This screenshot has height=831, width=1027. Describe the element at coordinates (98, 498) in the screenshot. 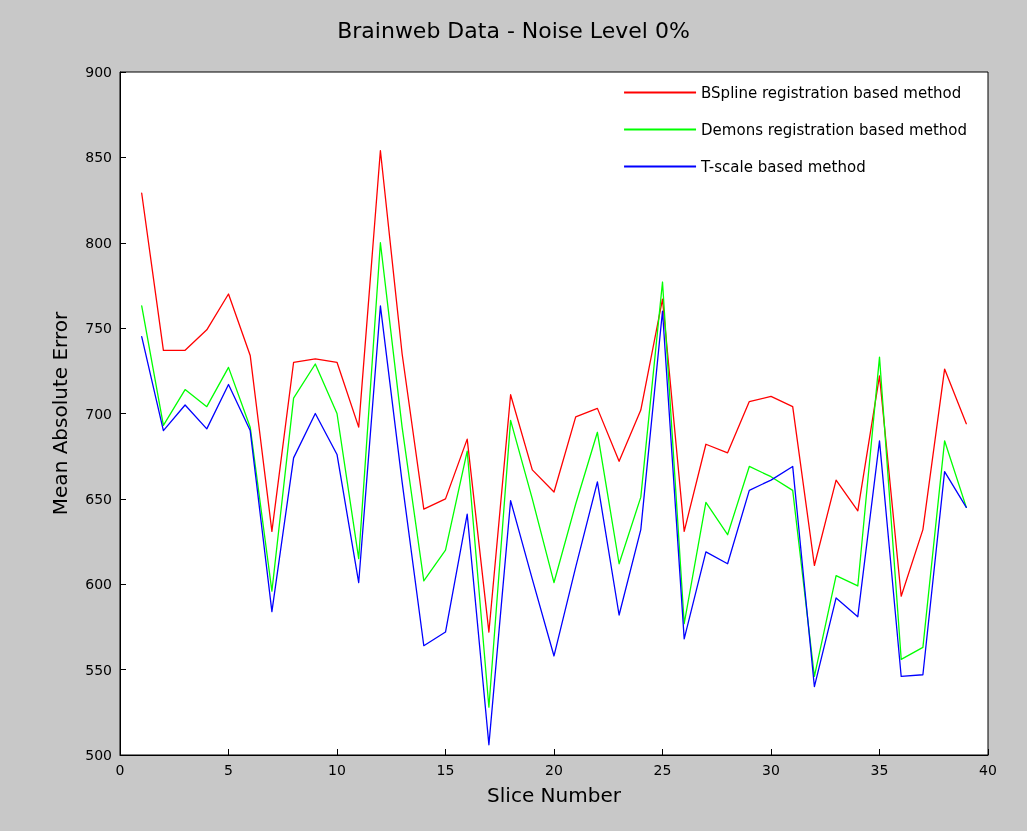

I see `y-tick-label: 650` at that location.